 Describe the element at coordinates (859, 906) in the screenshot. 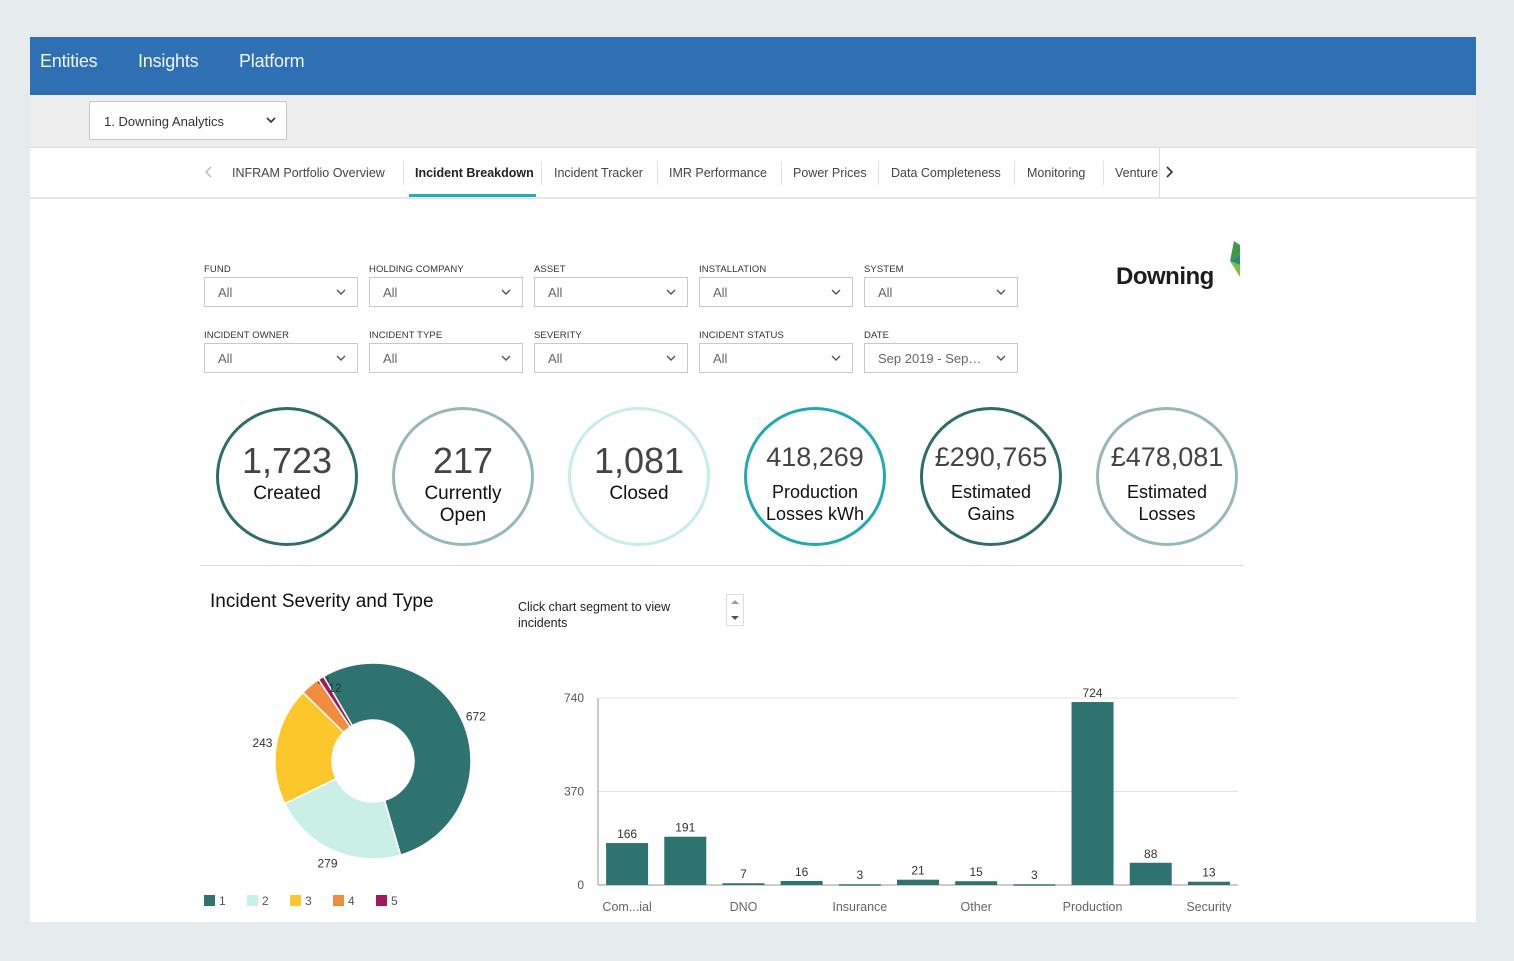

I see `x-tick-label: Insurance` at that location.